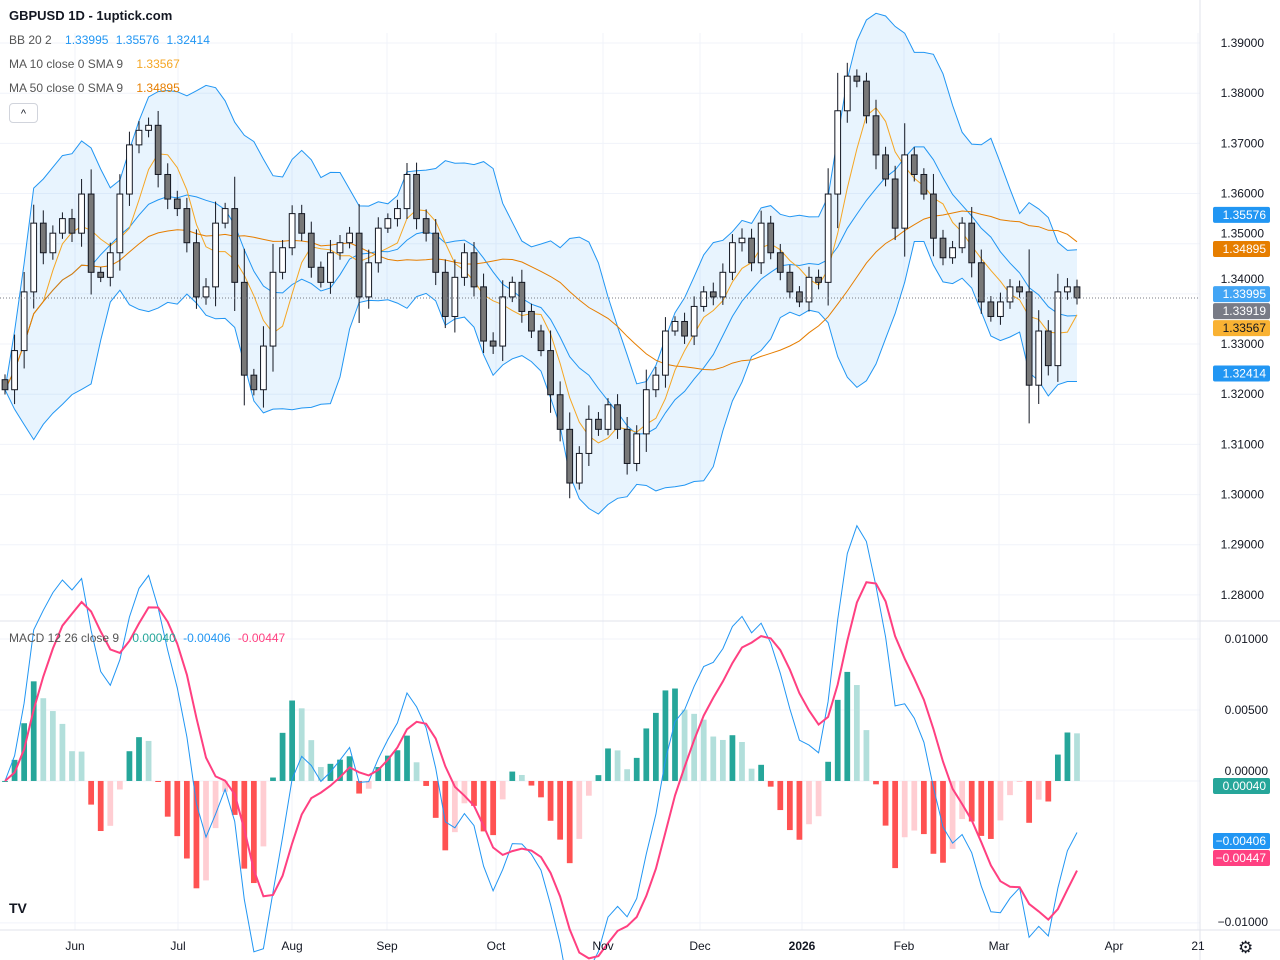 The height and width of the screenshot is (960, 1280). I want to click on price-label: 1.33919, so click(1245, 311).